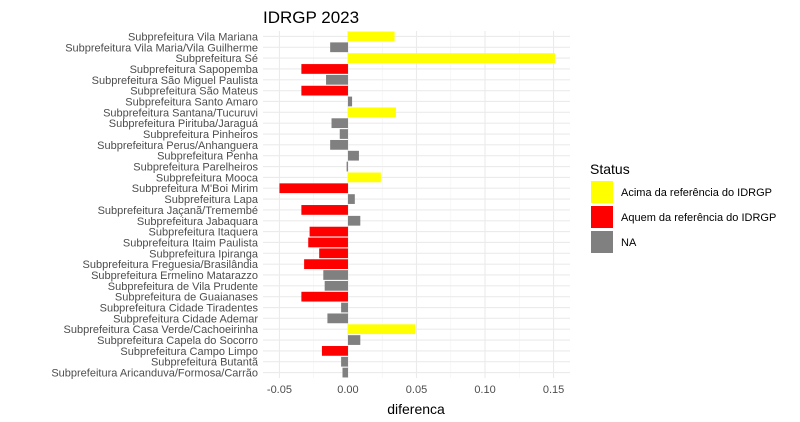 The image size is (800, 422). Describe the element at coordinates (216, 59) in the screenshot. I see `y-tick-label: Subprefeitura Sé` at that location.